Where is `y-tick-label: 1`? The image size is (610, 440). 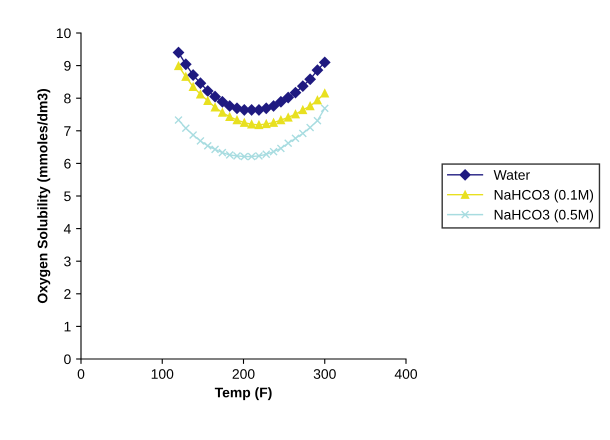
y-tick-label: 1 is located at coordinates (67, 327).